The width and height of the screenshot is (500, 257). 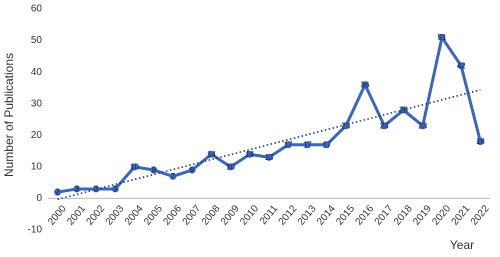 I want to click on y-tick-label: 30, so click(x=37, y=103).